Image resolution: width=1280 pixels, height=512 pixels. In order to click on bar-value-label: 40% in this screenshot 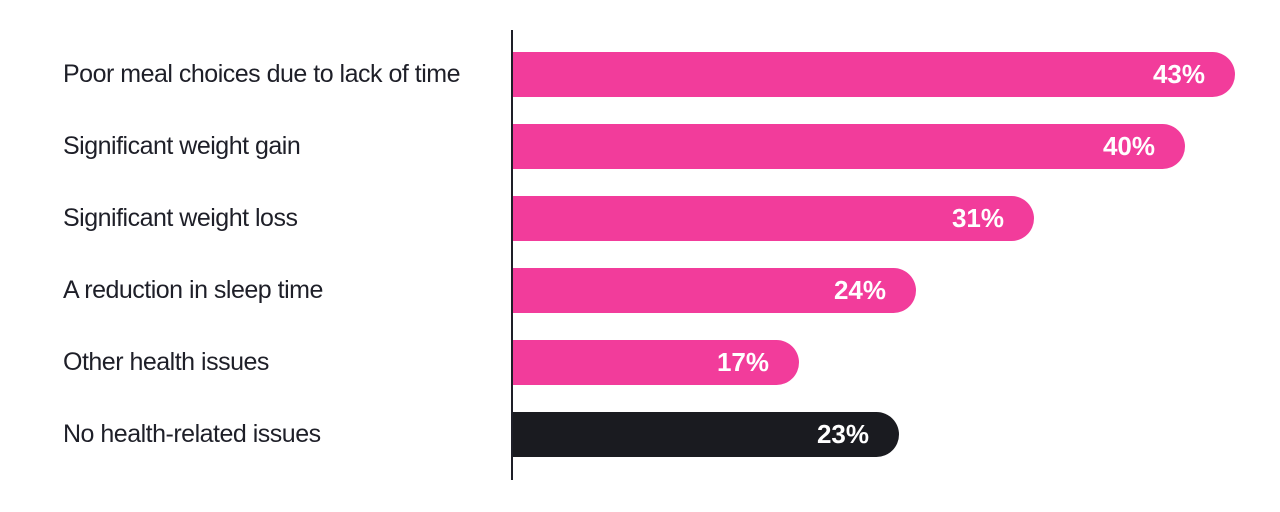, I will do `click(1128, 146)`.